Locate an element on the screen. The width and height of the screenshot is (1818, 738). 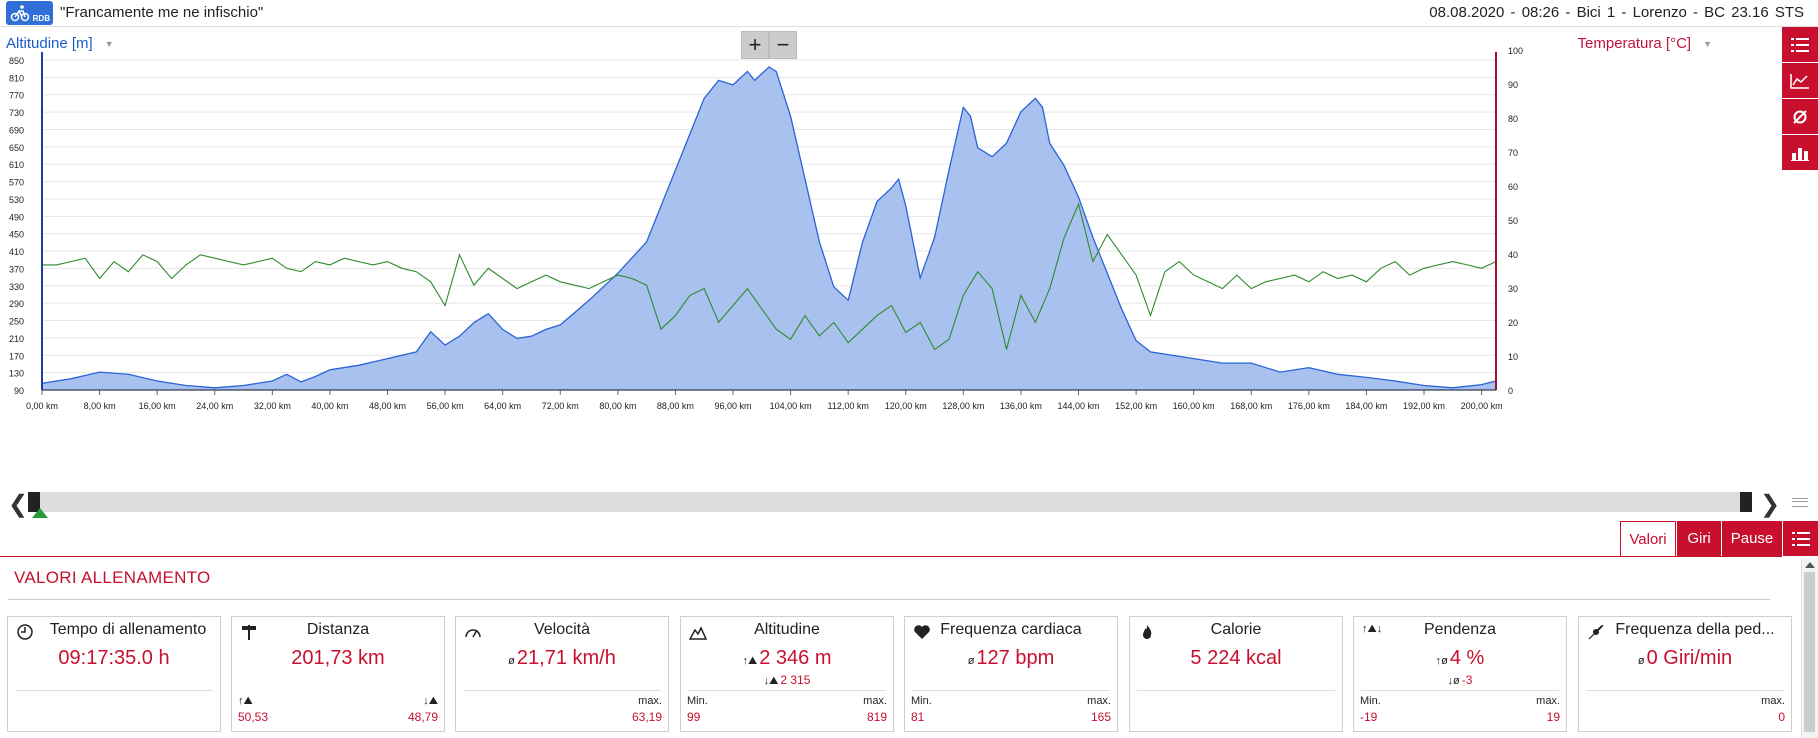
bar-chart-button is located at coordinates (1800, 153).